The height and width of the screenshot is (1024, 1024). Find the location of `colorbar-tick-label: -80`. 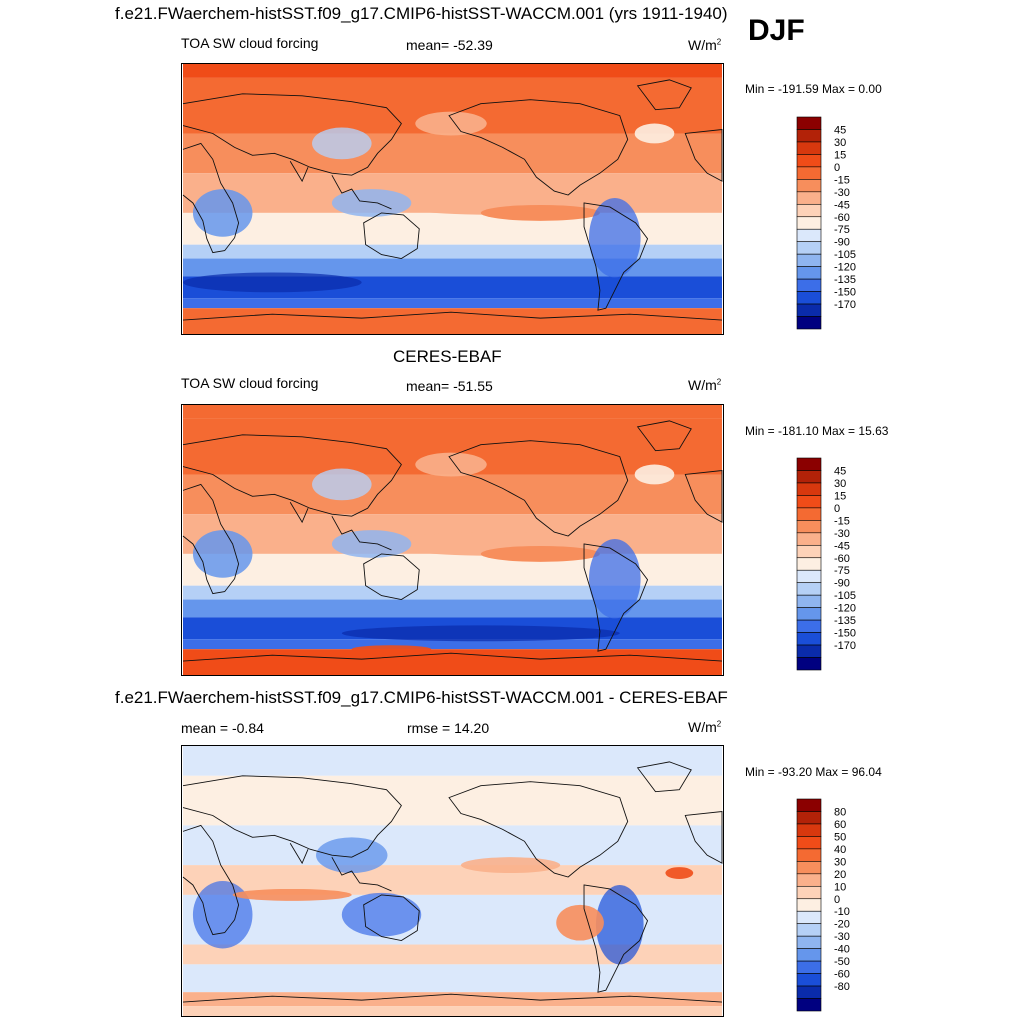

colorbar-tick-label: -80 is located at coordinates (842, 987).